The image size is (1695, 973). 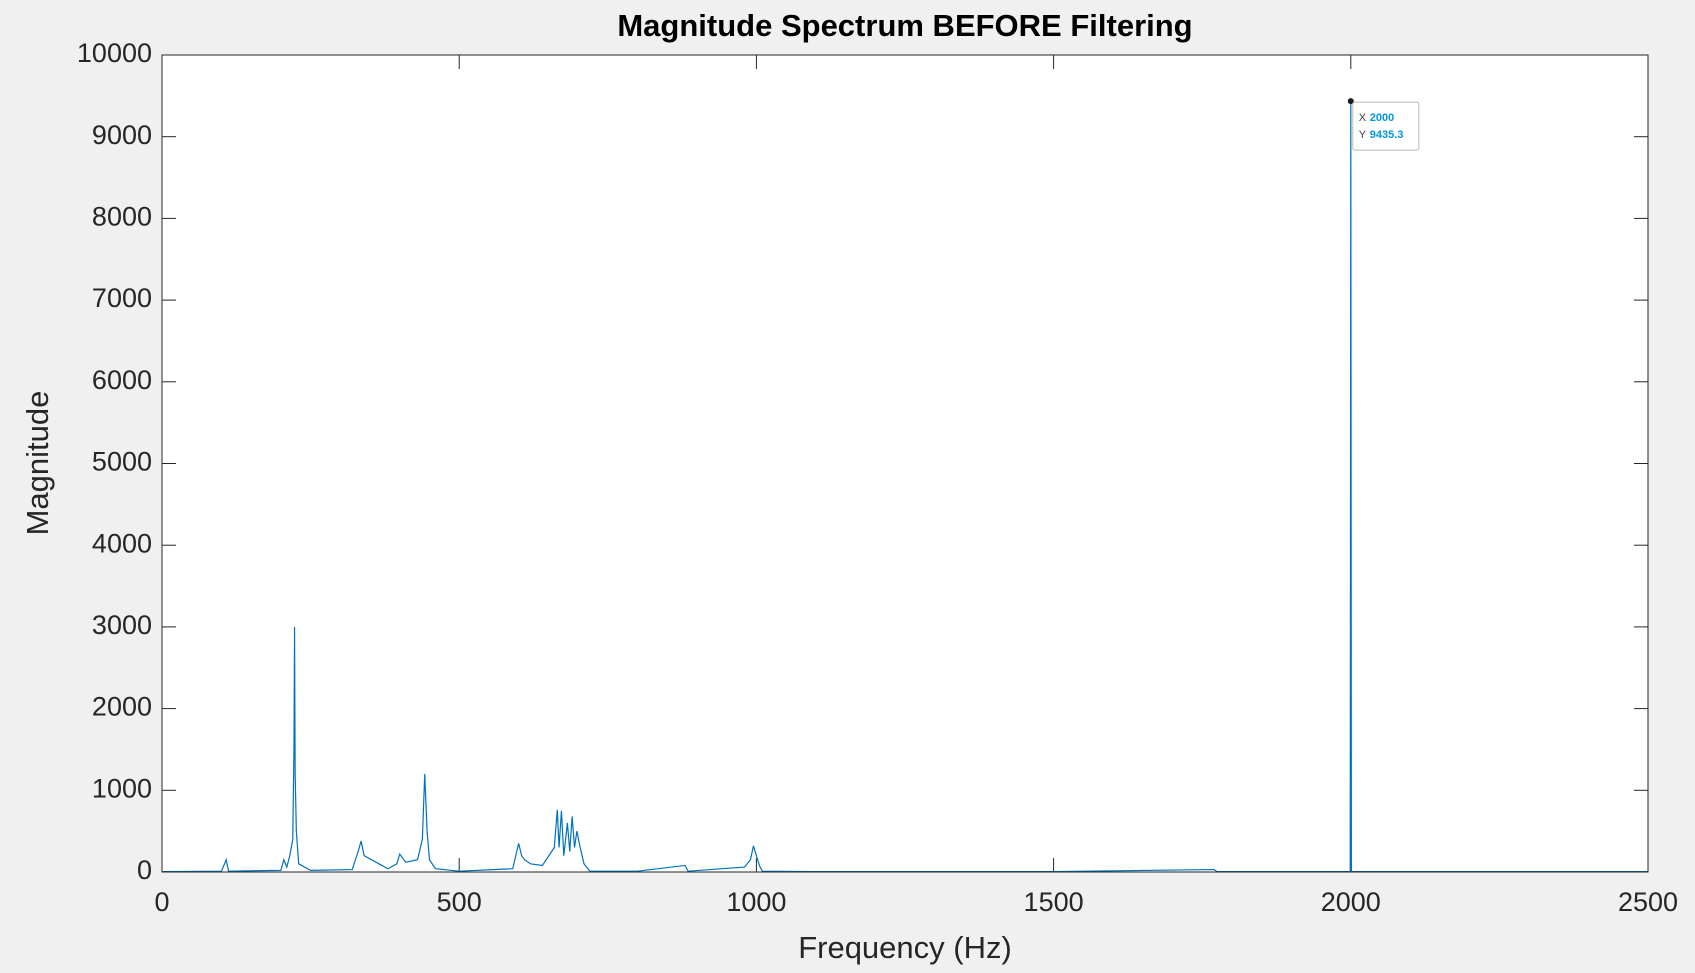 I want to click on y-tick-label: 8000, so click(x=122, y=217).